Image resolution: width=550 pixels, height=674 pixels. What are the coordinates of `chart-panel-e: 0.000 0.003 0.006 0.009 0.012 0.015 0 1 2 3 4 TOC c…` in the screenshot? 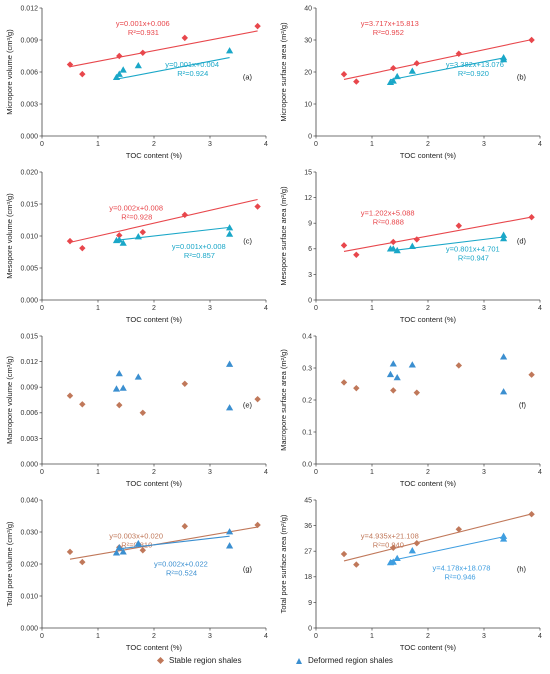 It's located at (136, 410).